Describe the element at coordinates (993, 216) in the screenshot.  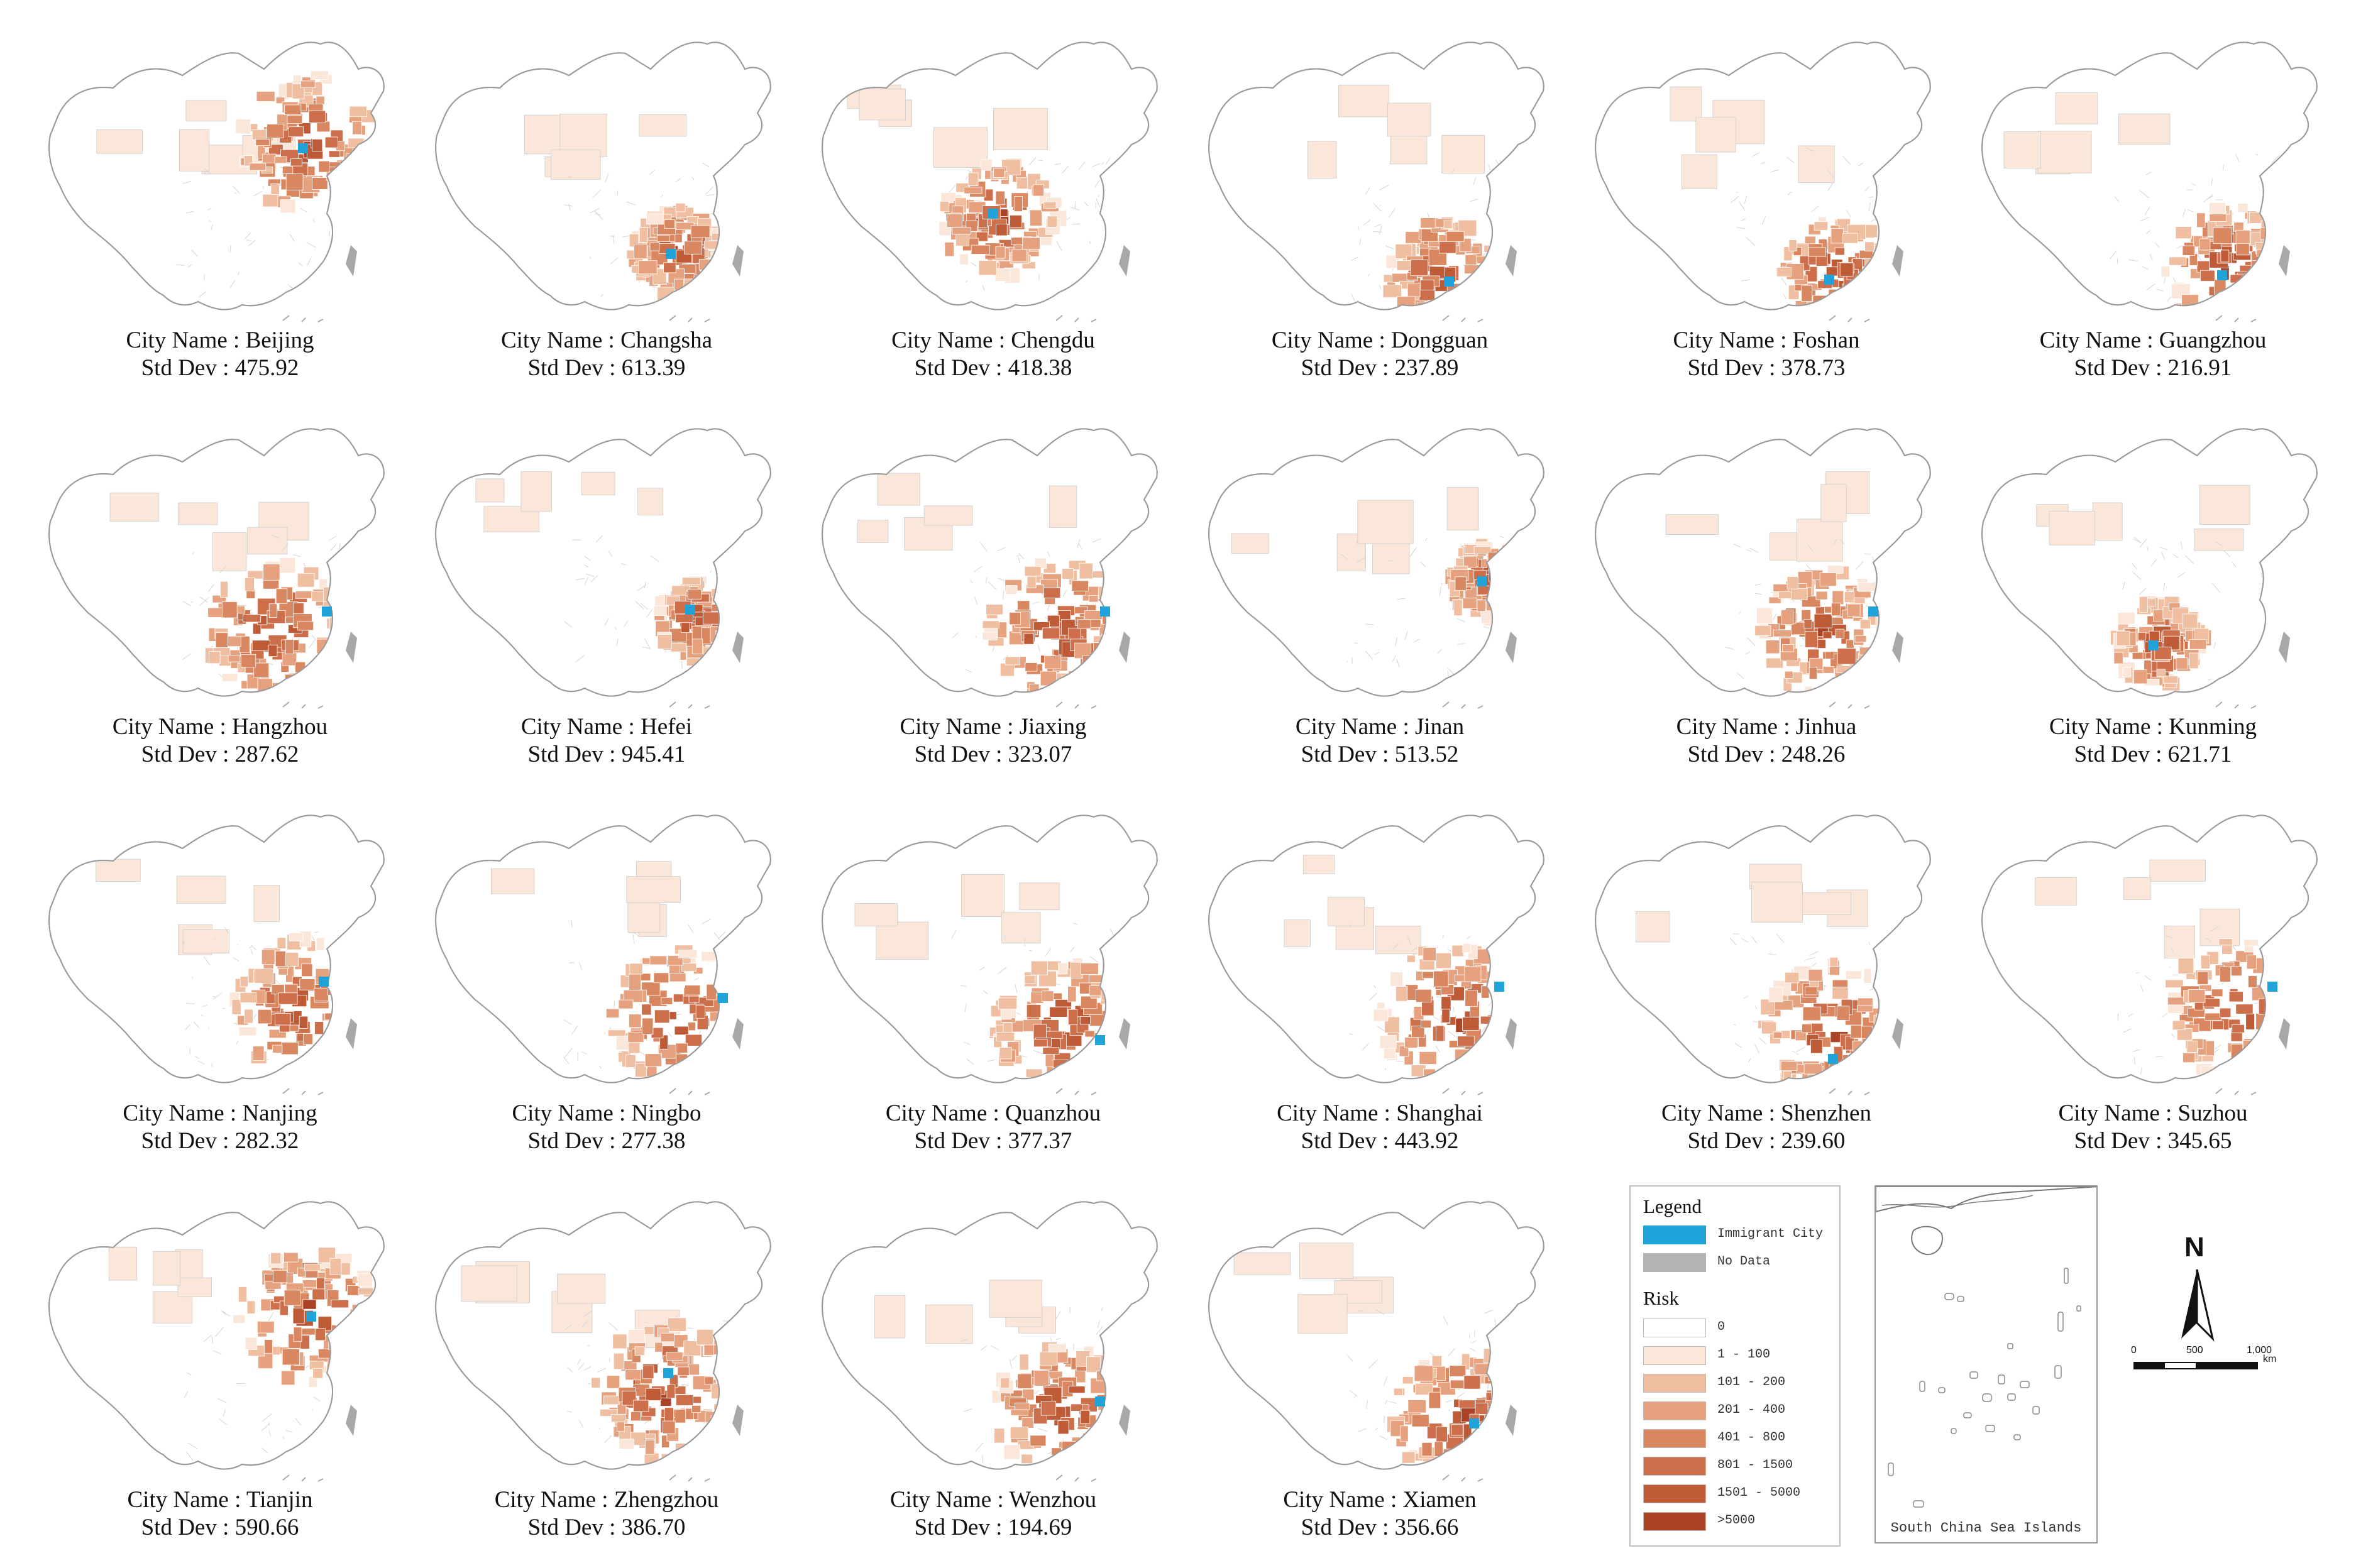
I see `map-panel-chengdu: City Name : Chengdu Std Dev : 418.38` at that location.